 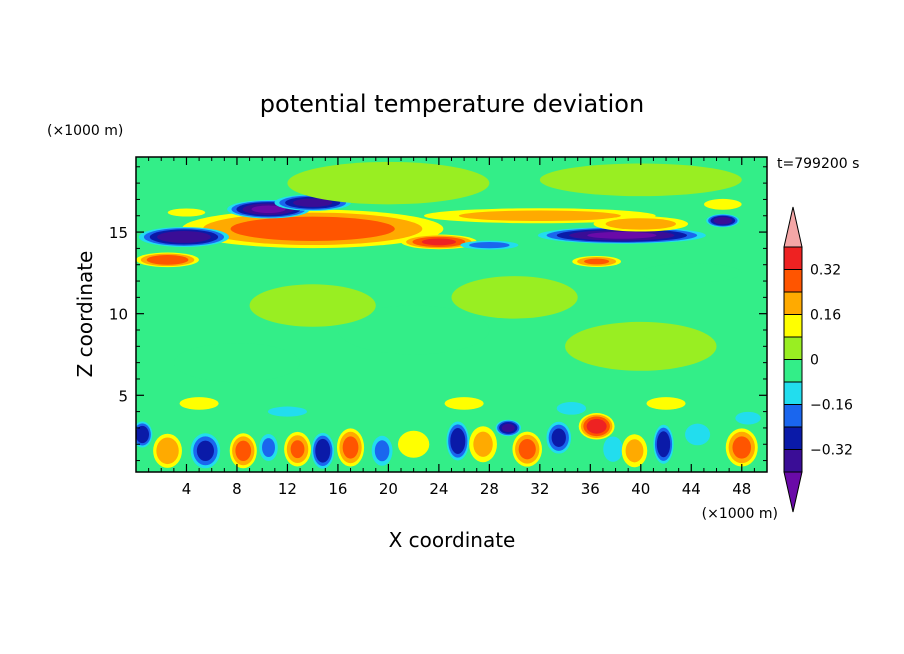 I want to click on x-tick-label: 4, so click(x=187, y=489).